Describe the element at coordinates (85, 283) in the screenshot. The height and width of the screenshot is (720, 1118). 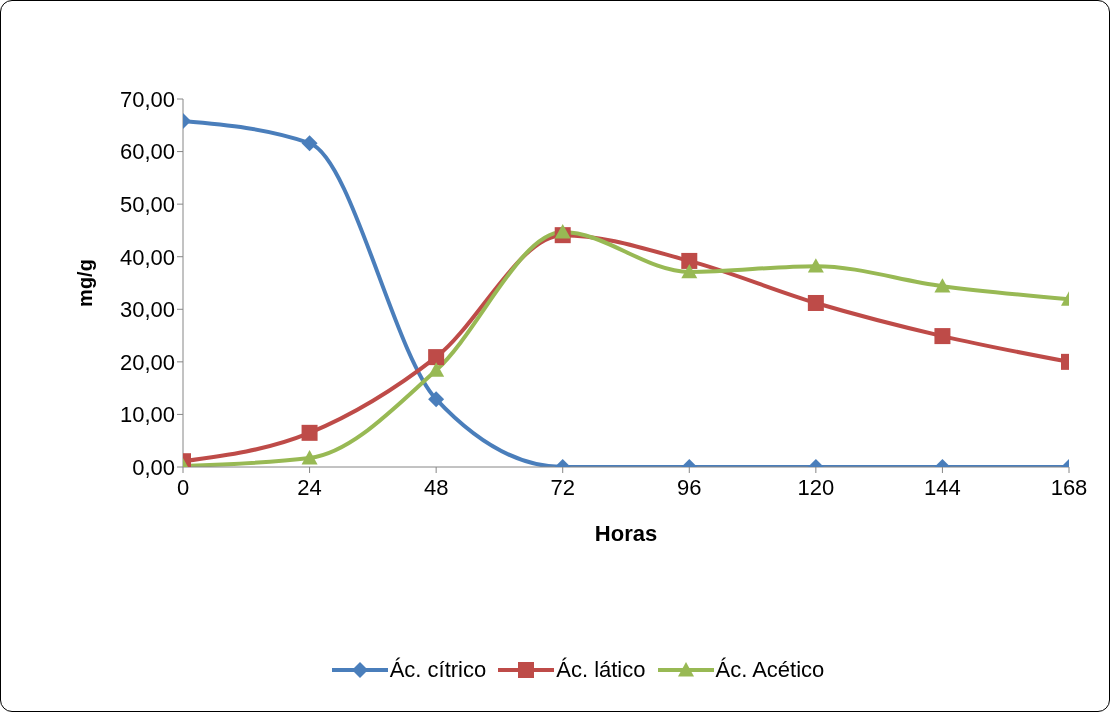
I see `y-axis-title: mg/g` at that location.